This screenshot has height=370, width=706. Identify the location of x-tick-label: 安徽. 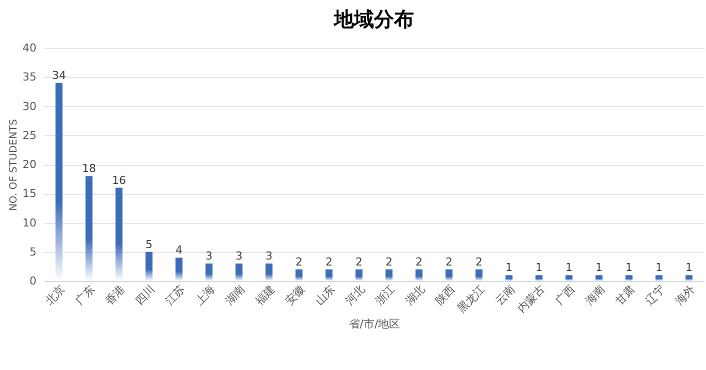
(295, 295).